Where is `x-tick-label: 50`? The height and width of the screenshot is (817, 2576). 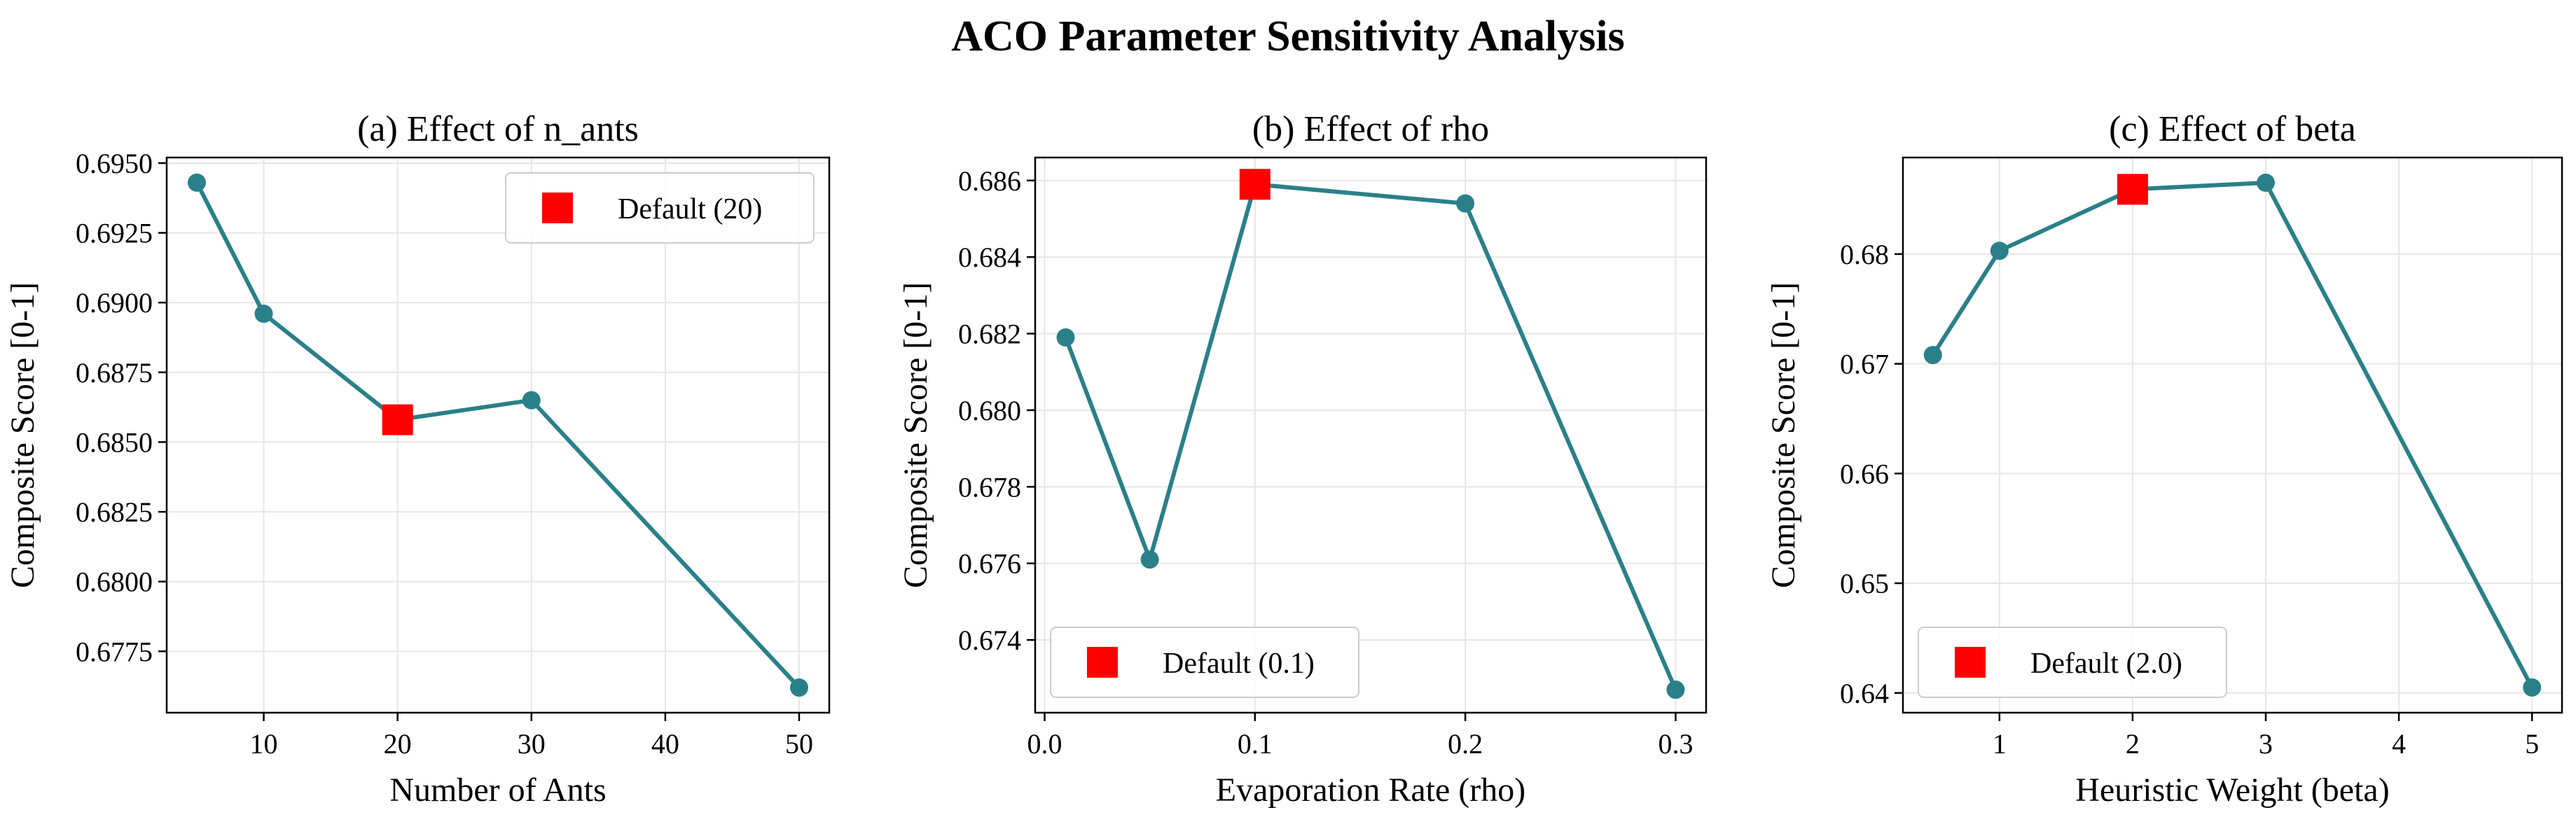 x-tick-label: 50 is located at coordinates (799, 744).